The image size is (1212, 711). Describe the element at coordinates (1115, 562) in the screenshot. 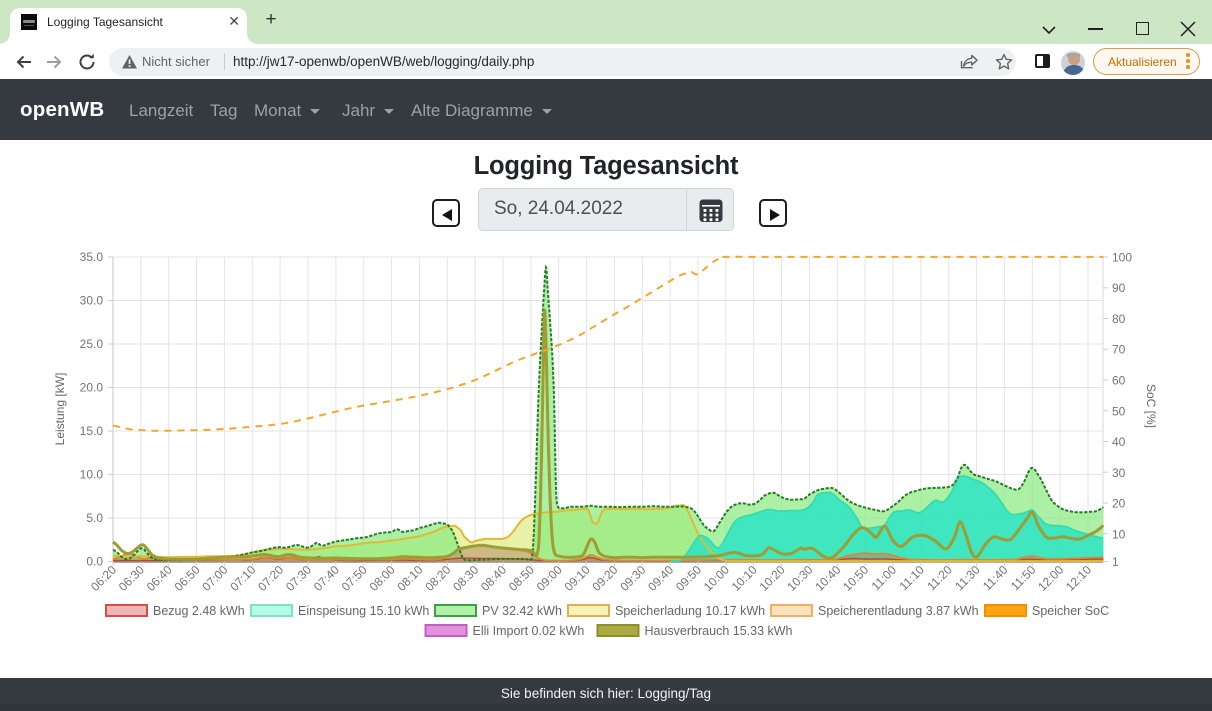

I see `svg-text: 1` at that location.